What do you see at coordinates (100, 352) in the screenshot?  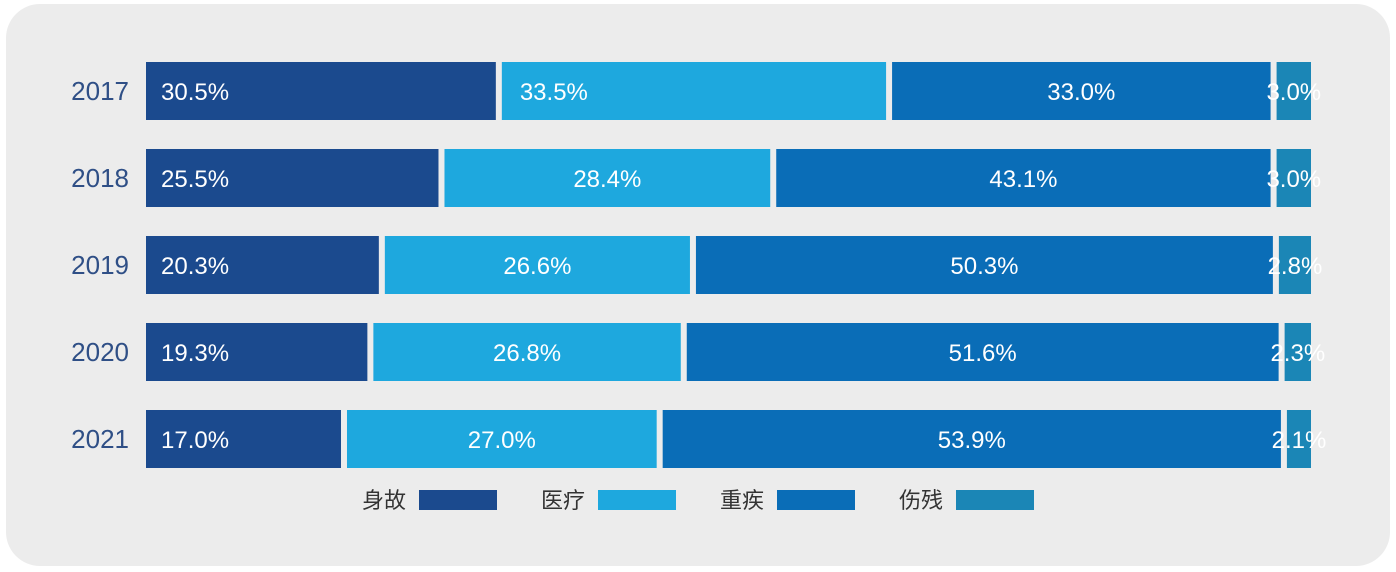 I see `year-label: 2020` at bounding box center [100, 352].